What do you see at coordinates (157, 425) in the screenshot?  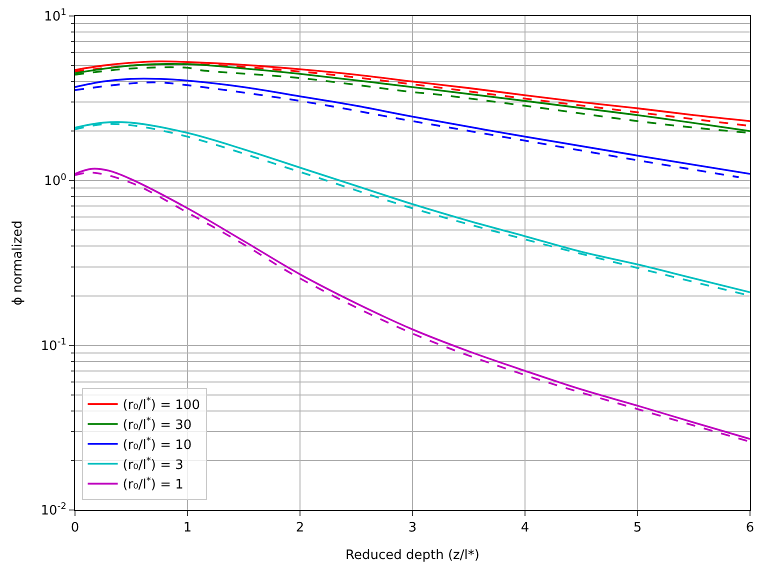 I see `legend-label: (r₀/l$^{*}$) = 30` at bounding box center [157, 425].